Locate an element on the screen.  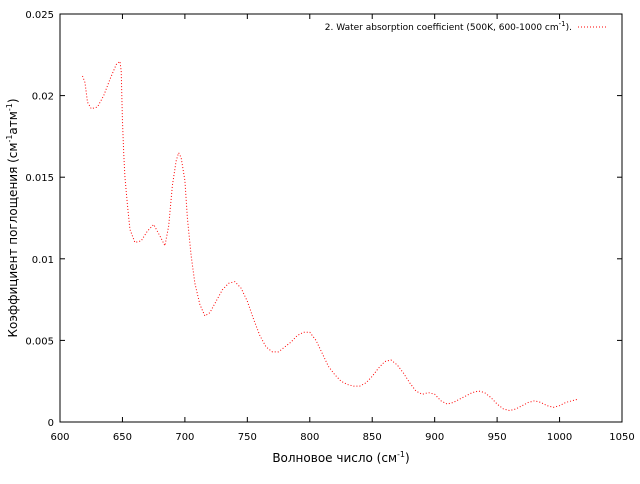
y-tick-label: 0.015 is located at coordinates (39, 178).